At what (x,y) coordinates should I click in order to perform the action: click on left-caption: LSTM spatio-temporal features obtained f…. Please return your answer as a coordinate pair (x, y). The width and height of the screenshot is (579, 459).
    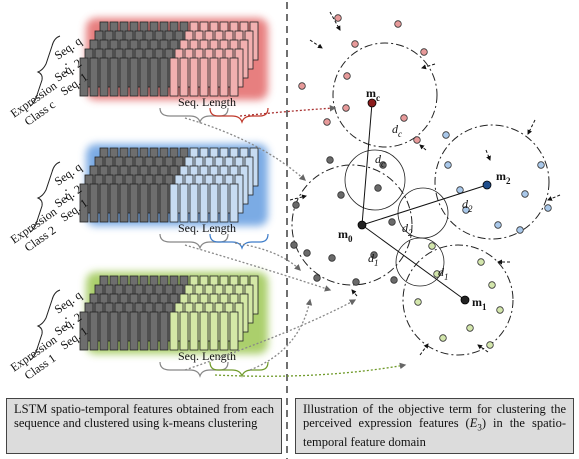
    Looking at the image, I should click on (144, 426).